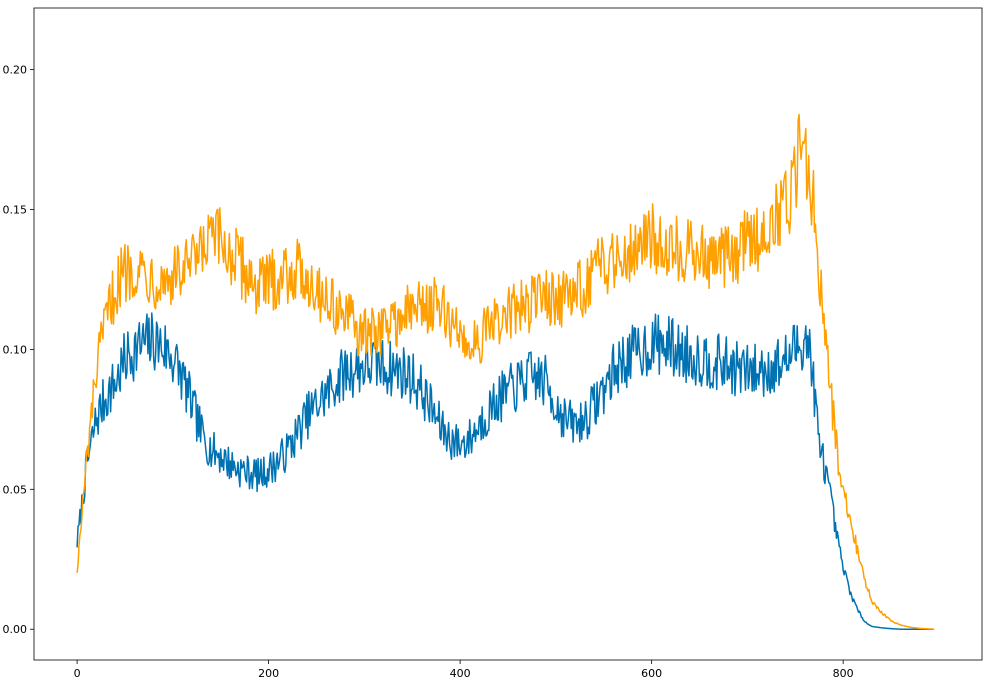  Describe the element at coordinates (15, 629) in the screenshot. I see `y-tick-label: 0.00` at that location.